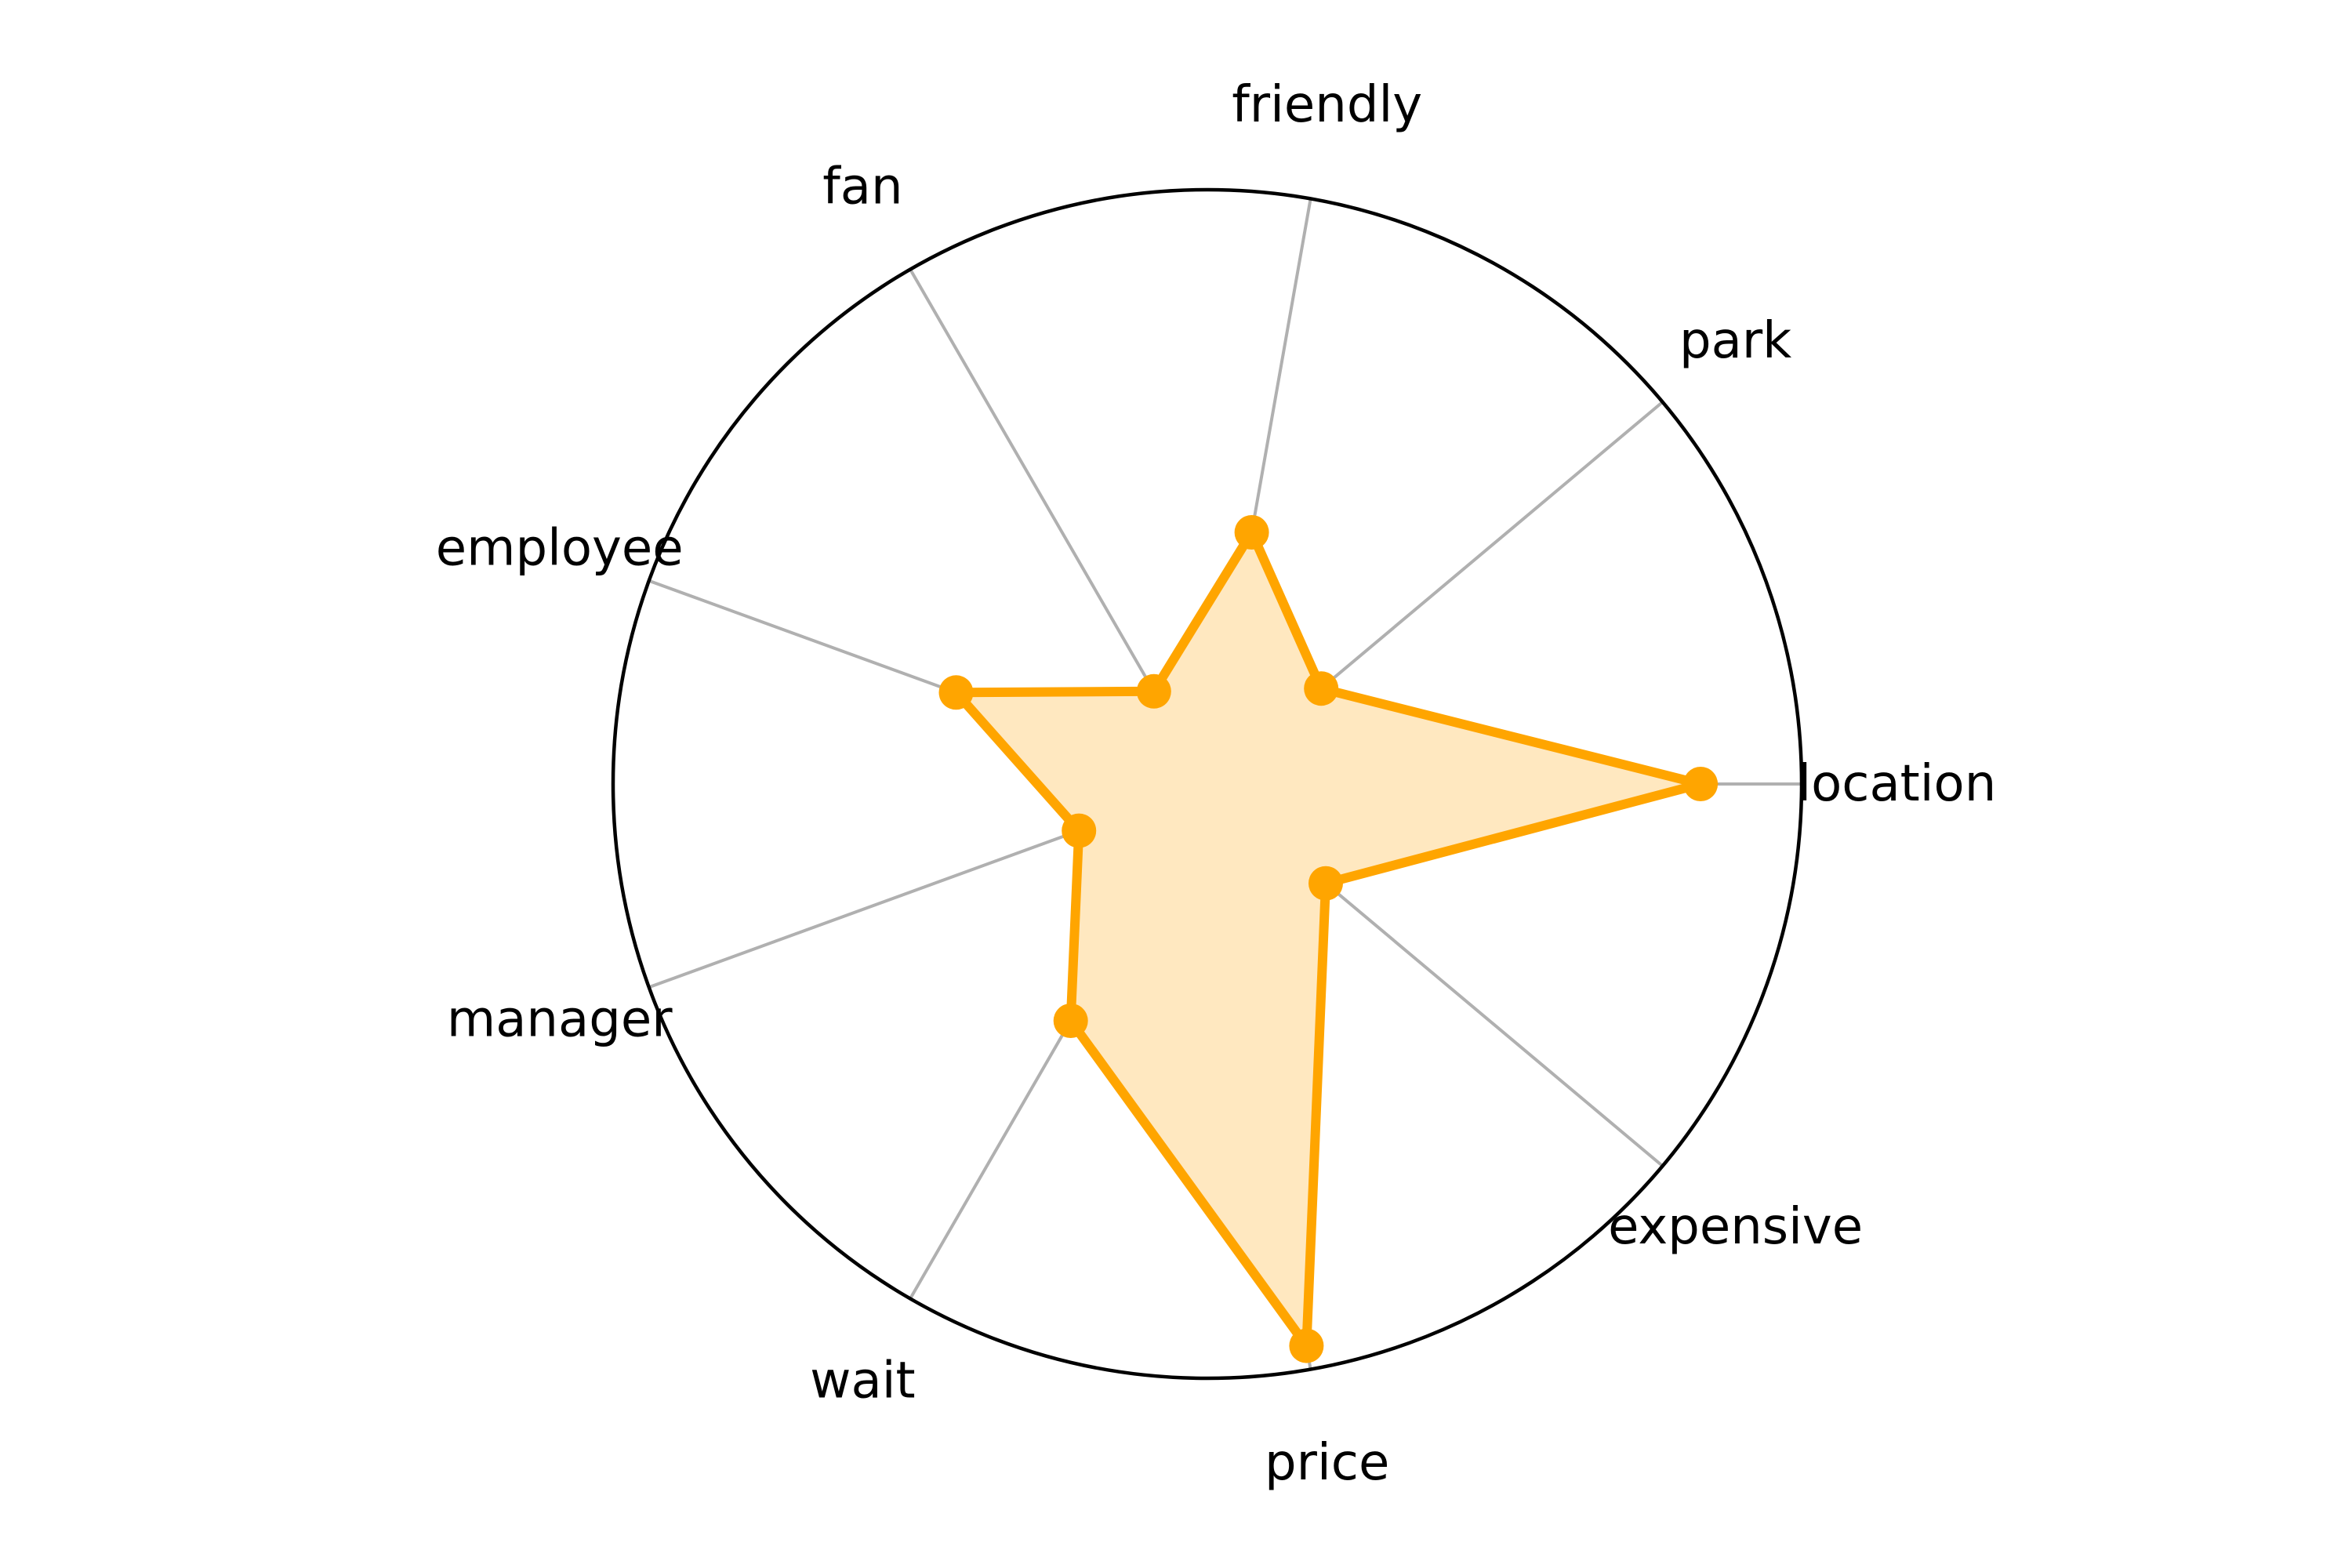  Describe the element at coordinates (1325, 883) in the screenshot. I see `data-point-expensive` at that location.